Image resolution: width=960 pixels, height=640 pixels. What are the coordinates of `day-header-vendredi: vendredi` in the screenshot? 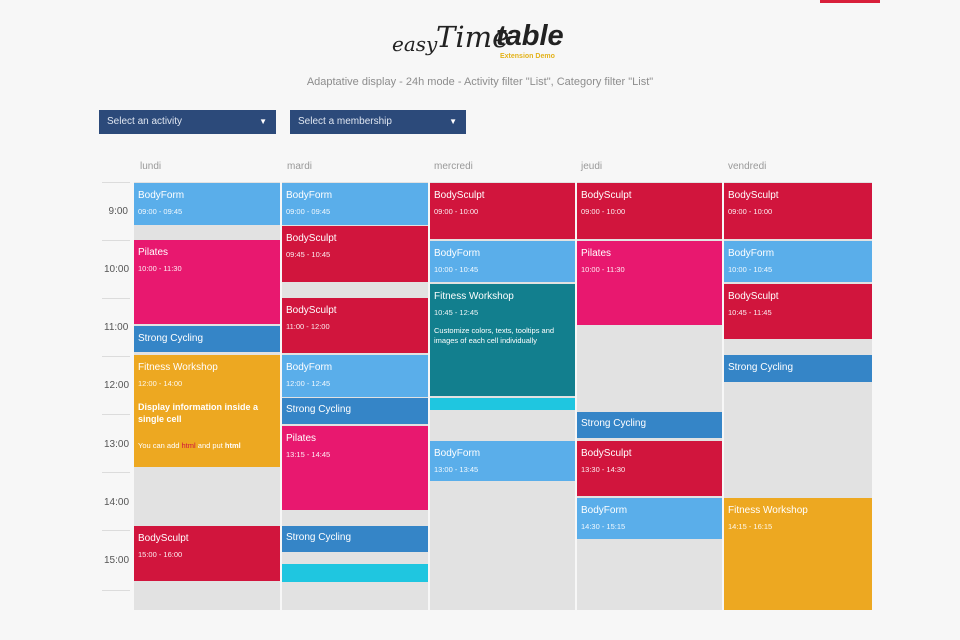 It's located at (747, 166).